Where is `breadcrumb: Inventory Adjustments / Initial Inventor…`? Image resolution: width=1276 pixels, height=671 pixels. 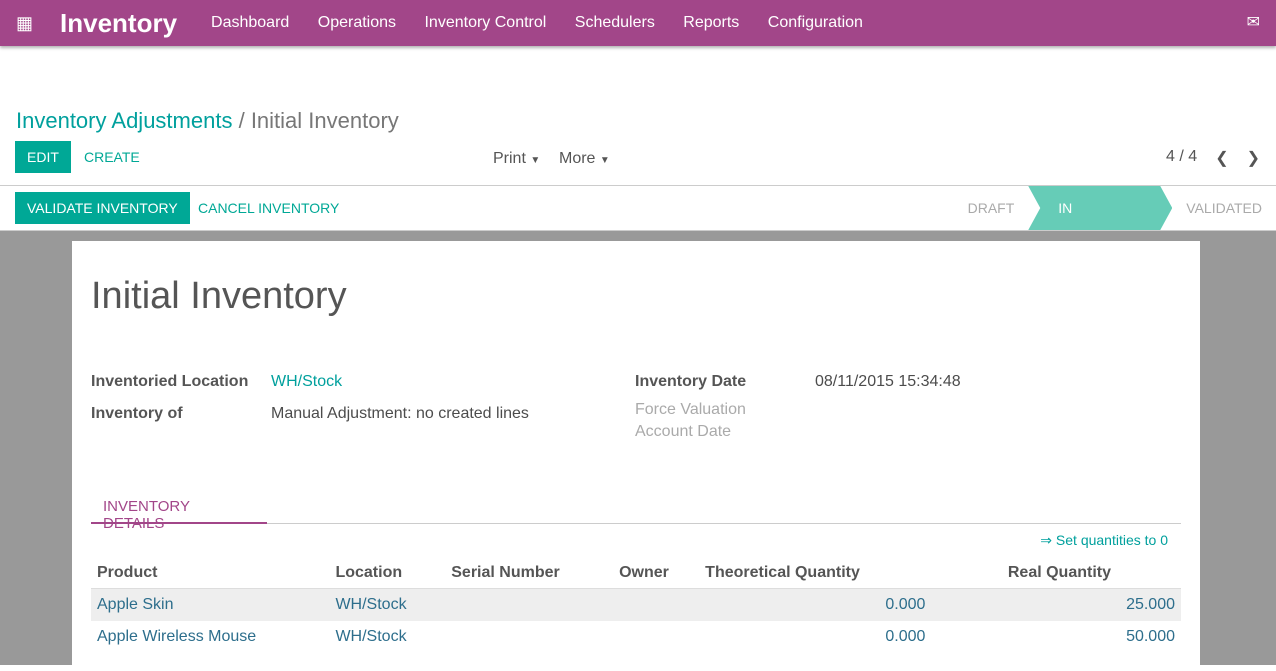
breadcrumb: Inventory Adjustments / Initial Inventor… is located at coordinates (207, 120).